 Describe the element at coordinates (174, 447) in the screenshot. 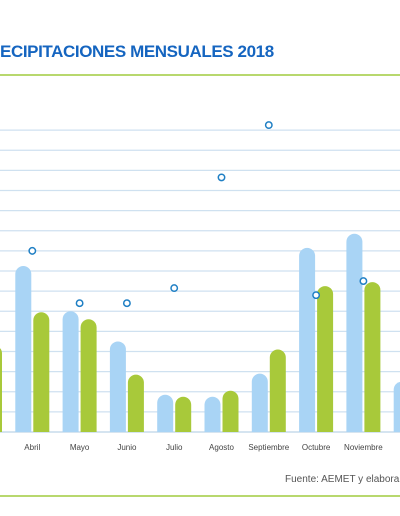

I see `month-label: Julio` at that location.